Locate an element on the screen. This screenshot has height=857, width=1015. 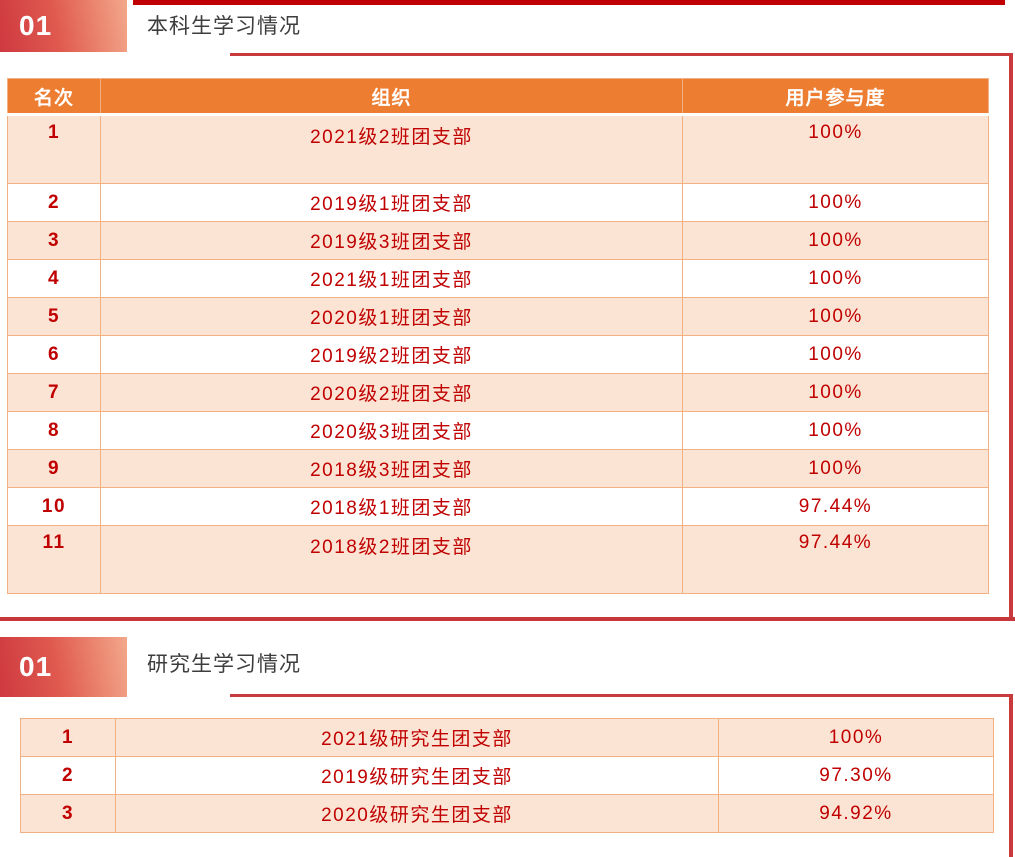
table-row: 6 2019级2班团支部 100% is located at coordinates (498, 354).